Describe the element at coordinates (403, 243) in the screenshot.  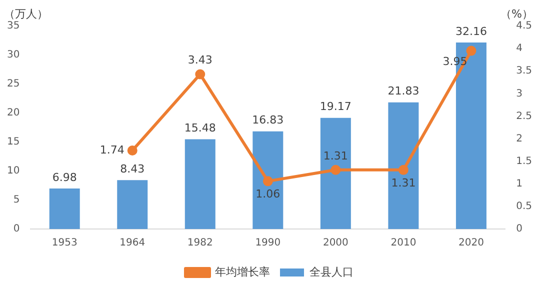
I see `x-tick-label: 2010` at that location.